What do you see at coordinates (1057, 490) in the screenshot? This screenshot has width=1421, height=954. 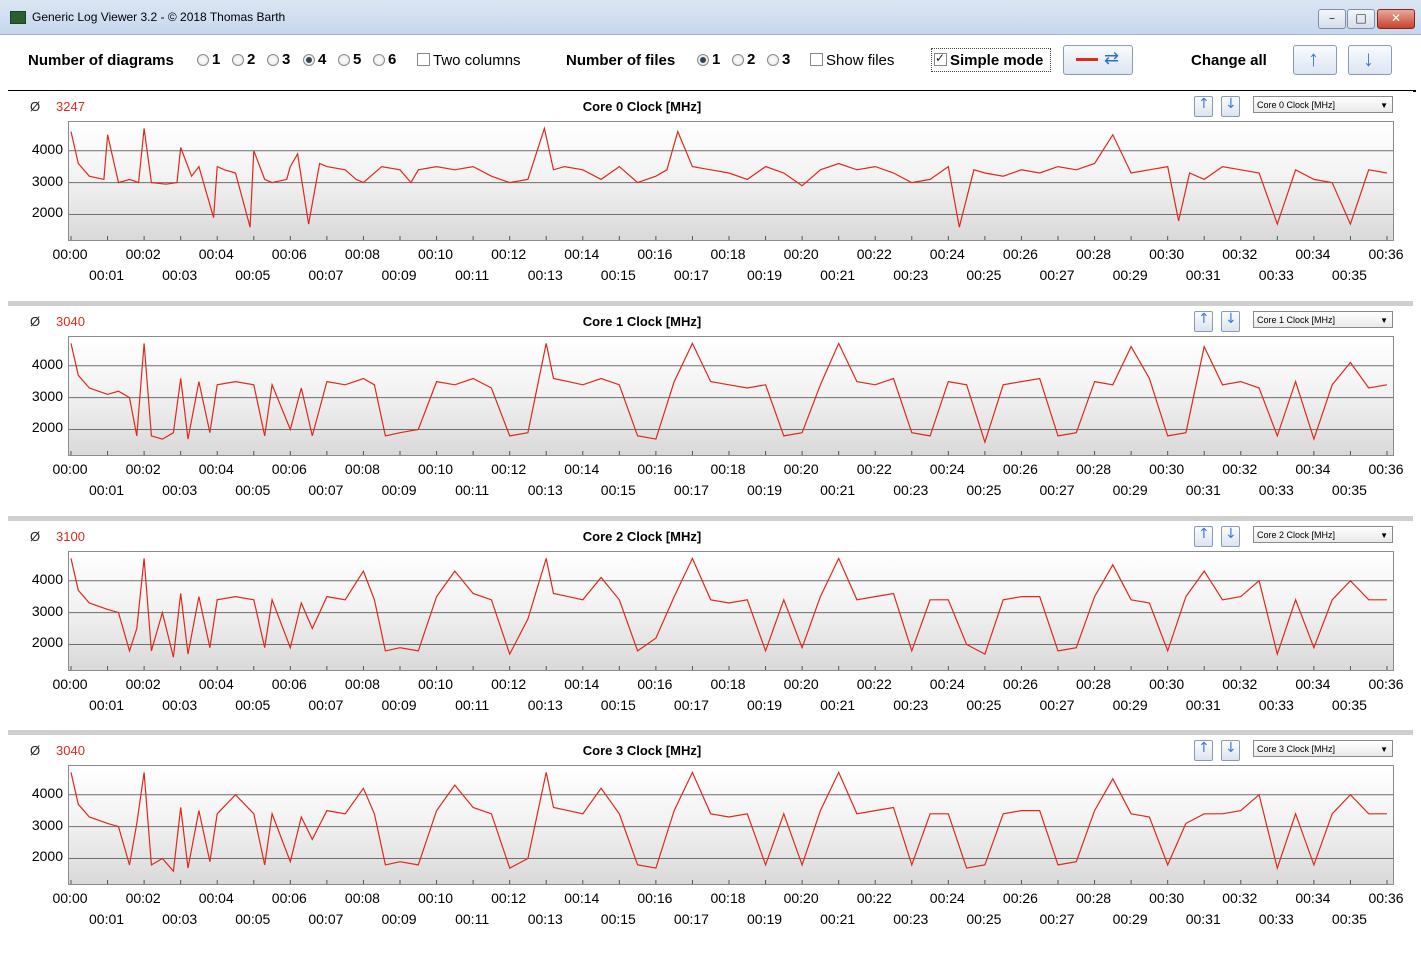 I see `x-tick-label: 00:27` at bounding box center [1057, 490].